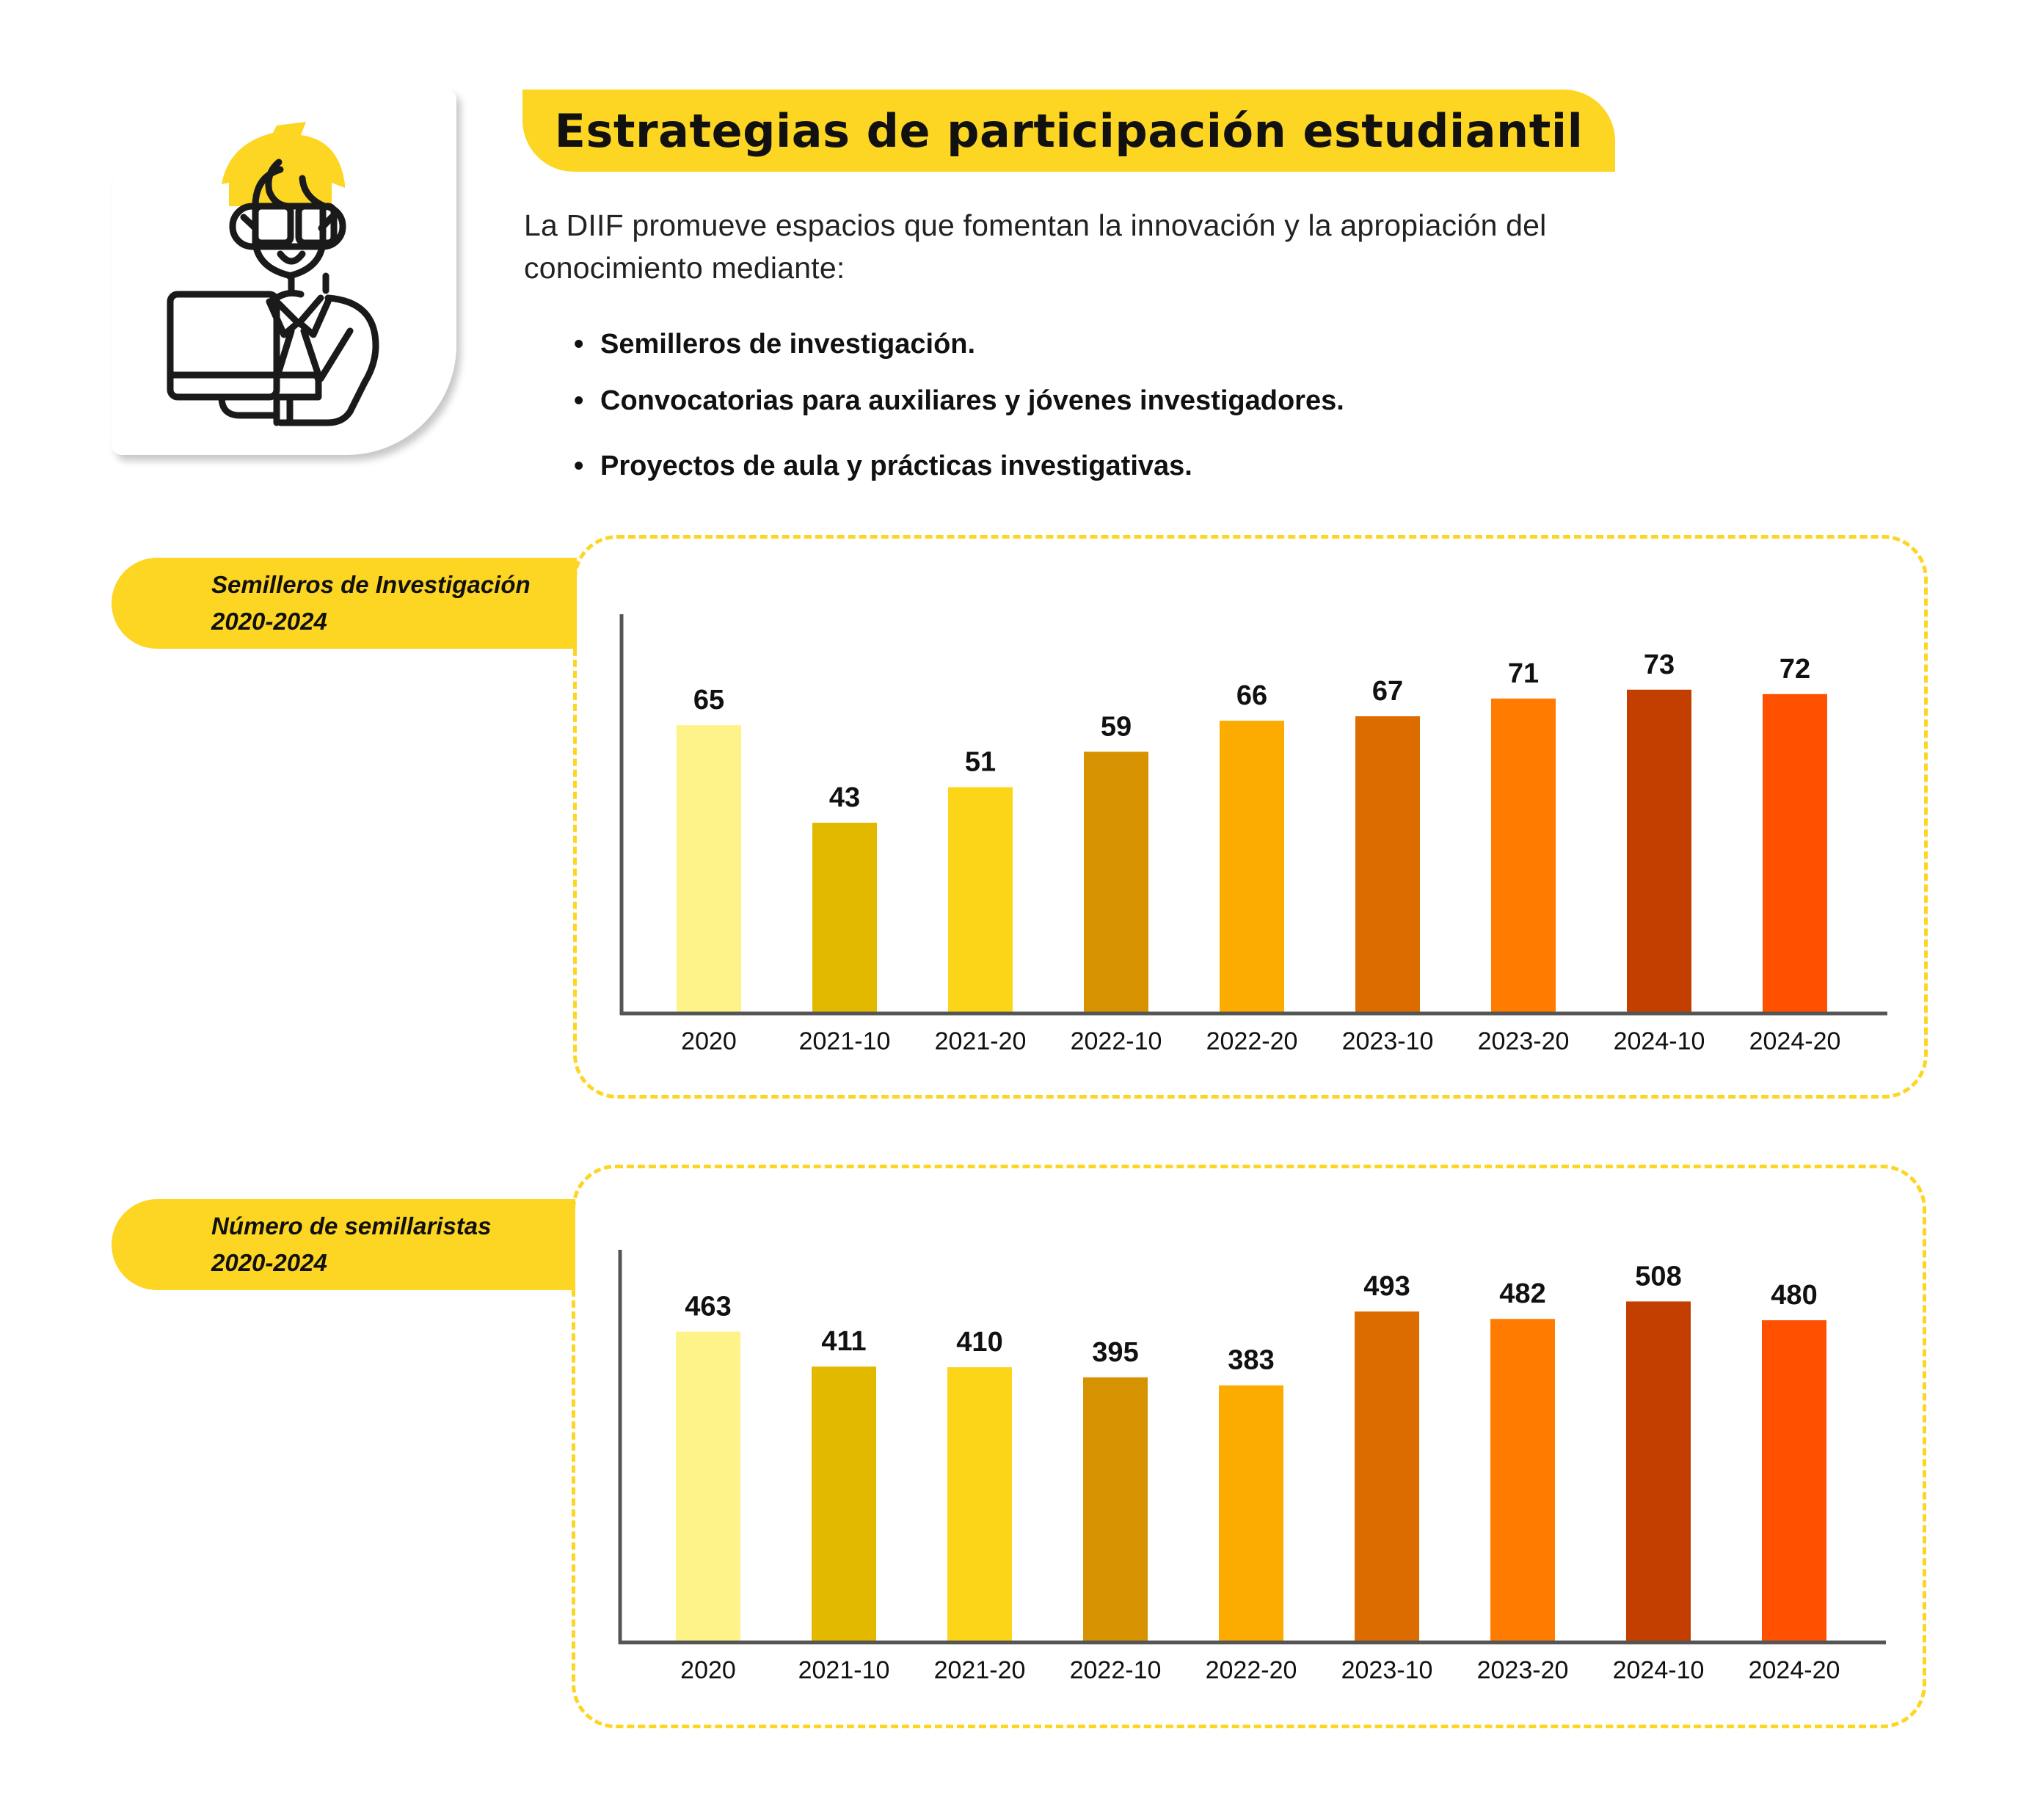 This screenshot has height=1820, width=2040. Describe the element at coordinates (684, 268) in the screenshot. I see `intro-line-2: conocimiento mediante:` at that location.